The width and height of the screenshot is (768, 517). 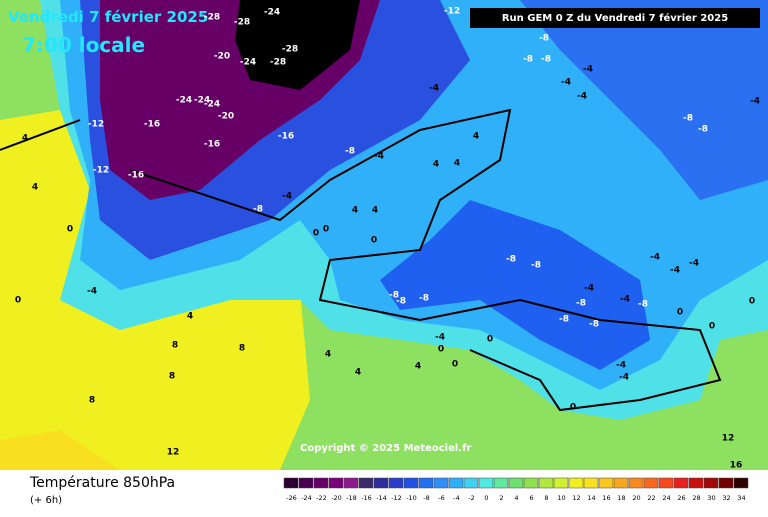 What do you see at coordinates (516, 498) in the screenshot?
I see `legend-tick-label: 4` at bounding box center [516, 498].